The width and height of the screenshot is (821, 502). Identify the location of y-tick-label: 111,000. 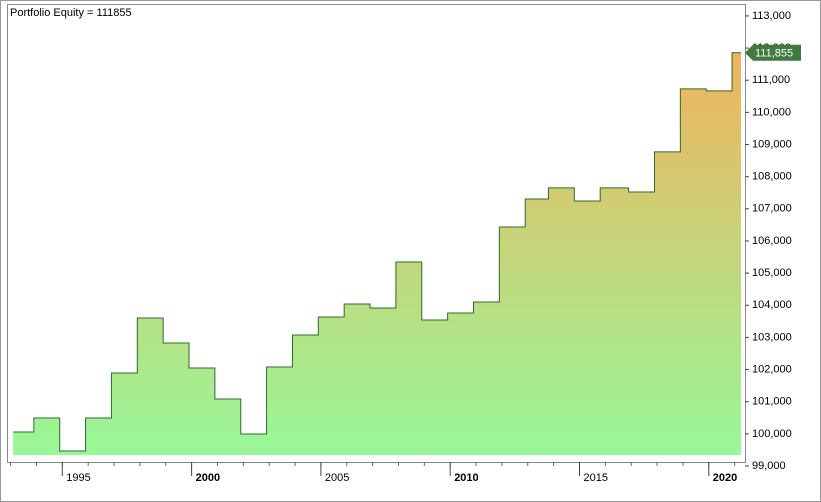
(771, 80).